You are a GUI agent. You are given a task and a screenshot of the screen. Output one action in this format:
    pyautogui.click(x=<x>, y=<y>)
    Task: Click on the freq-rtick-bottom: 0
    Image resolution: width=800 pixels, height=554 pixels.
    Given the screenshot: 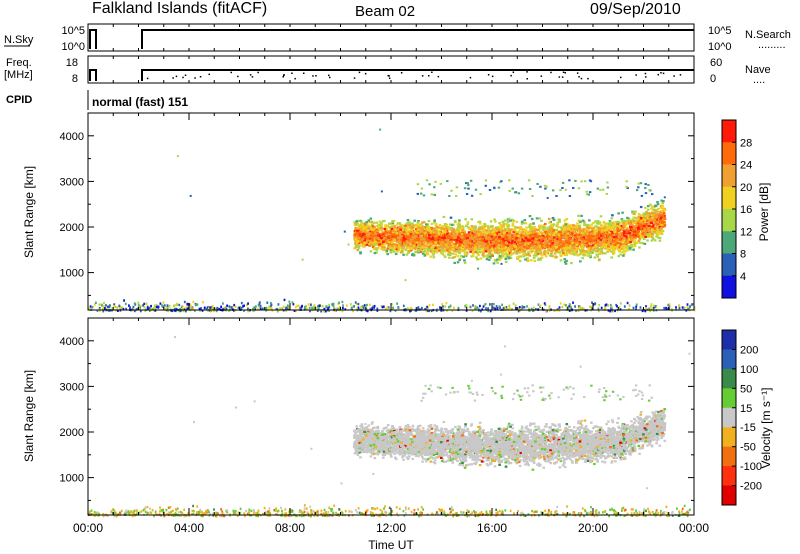 What is the action you would take?
    pyautogui.click(x=713, y=79)
    